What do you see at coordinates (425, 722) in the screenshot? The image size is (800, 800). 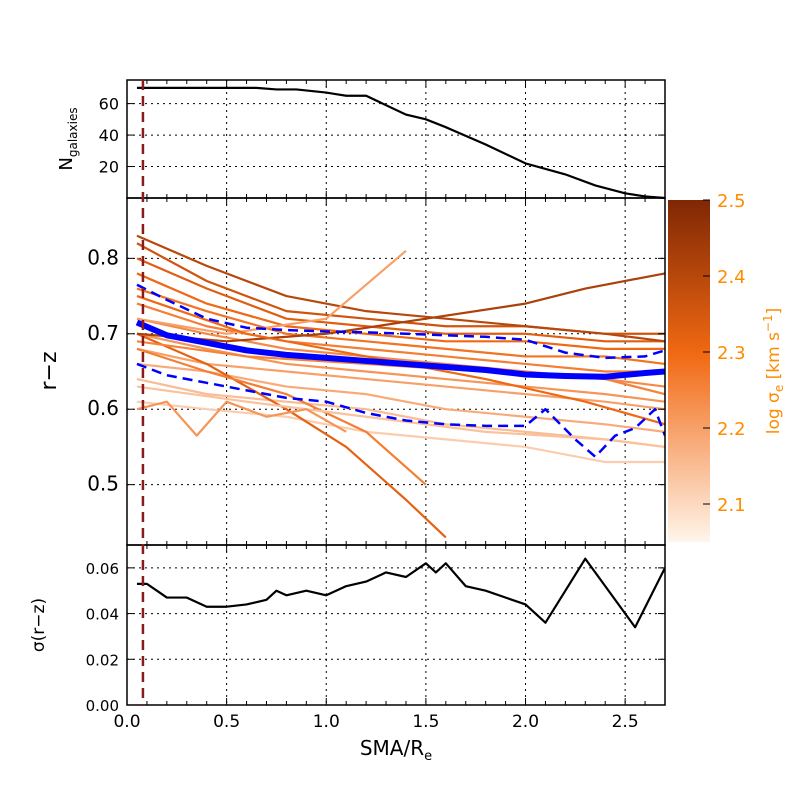 I see `x-tick-label: 1.5` at bounding box center [425, 722].